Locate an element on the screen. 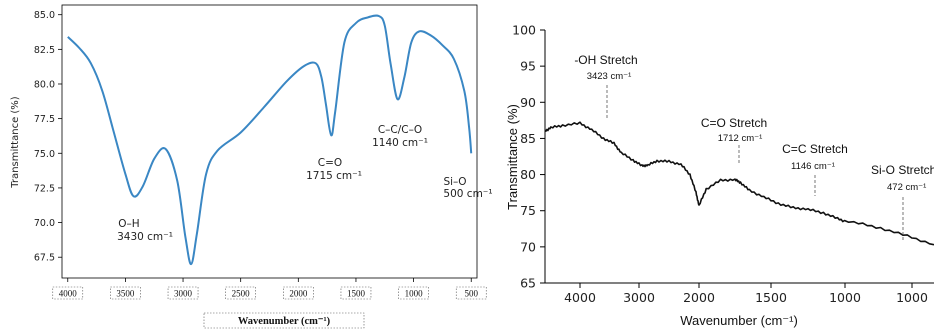 Image resolution: width=934 pixels, height=333 pixels. left-y-tick-label: 75.0 is located at coordinates (44, 154).